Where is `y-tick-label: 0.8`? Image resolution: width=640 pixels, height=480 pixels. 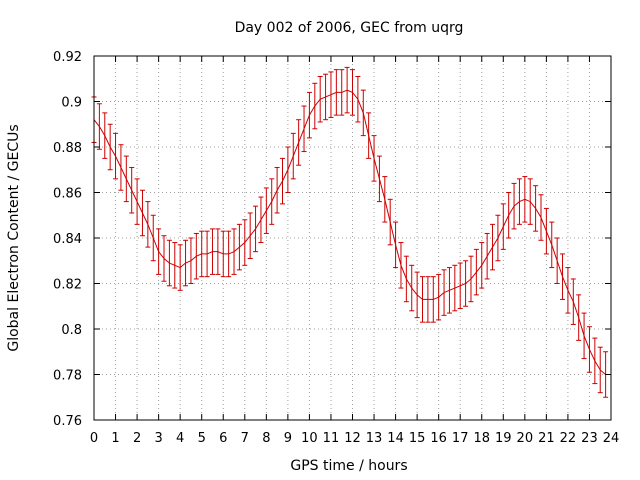 y-tick-label: 0.8 is located at coordinates (71, 330).